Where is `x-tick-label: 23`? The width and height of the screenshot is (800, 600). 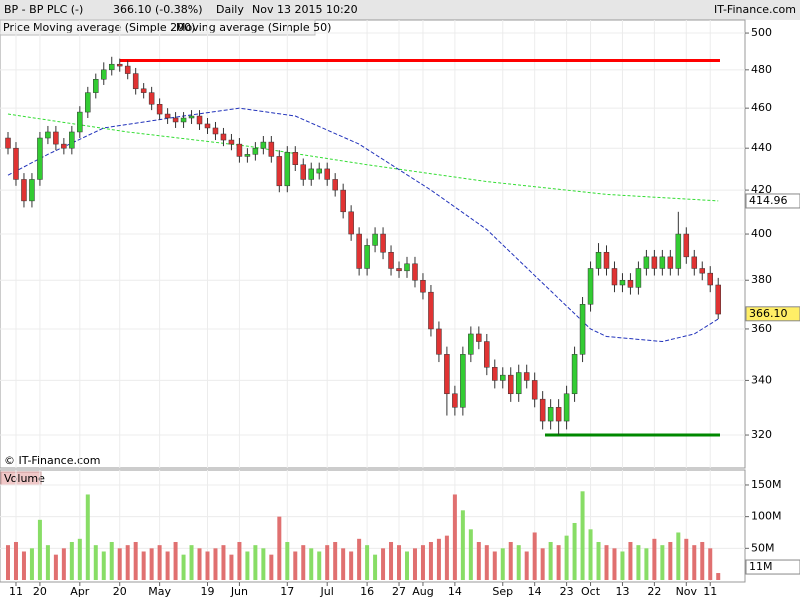 x-tick-label: 23 is located at coordinates (567, 591).